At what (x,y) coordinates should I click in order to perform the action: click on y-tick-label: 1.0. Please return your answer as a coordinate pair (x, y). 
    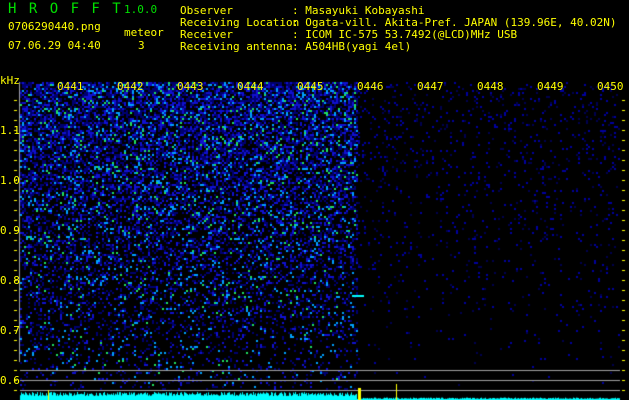
    Looking at the image, I should click on (10, 180).